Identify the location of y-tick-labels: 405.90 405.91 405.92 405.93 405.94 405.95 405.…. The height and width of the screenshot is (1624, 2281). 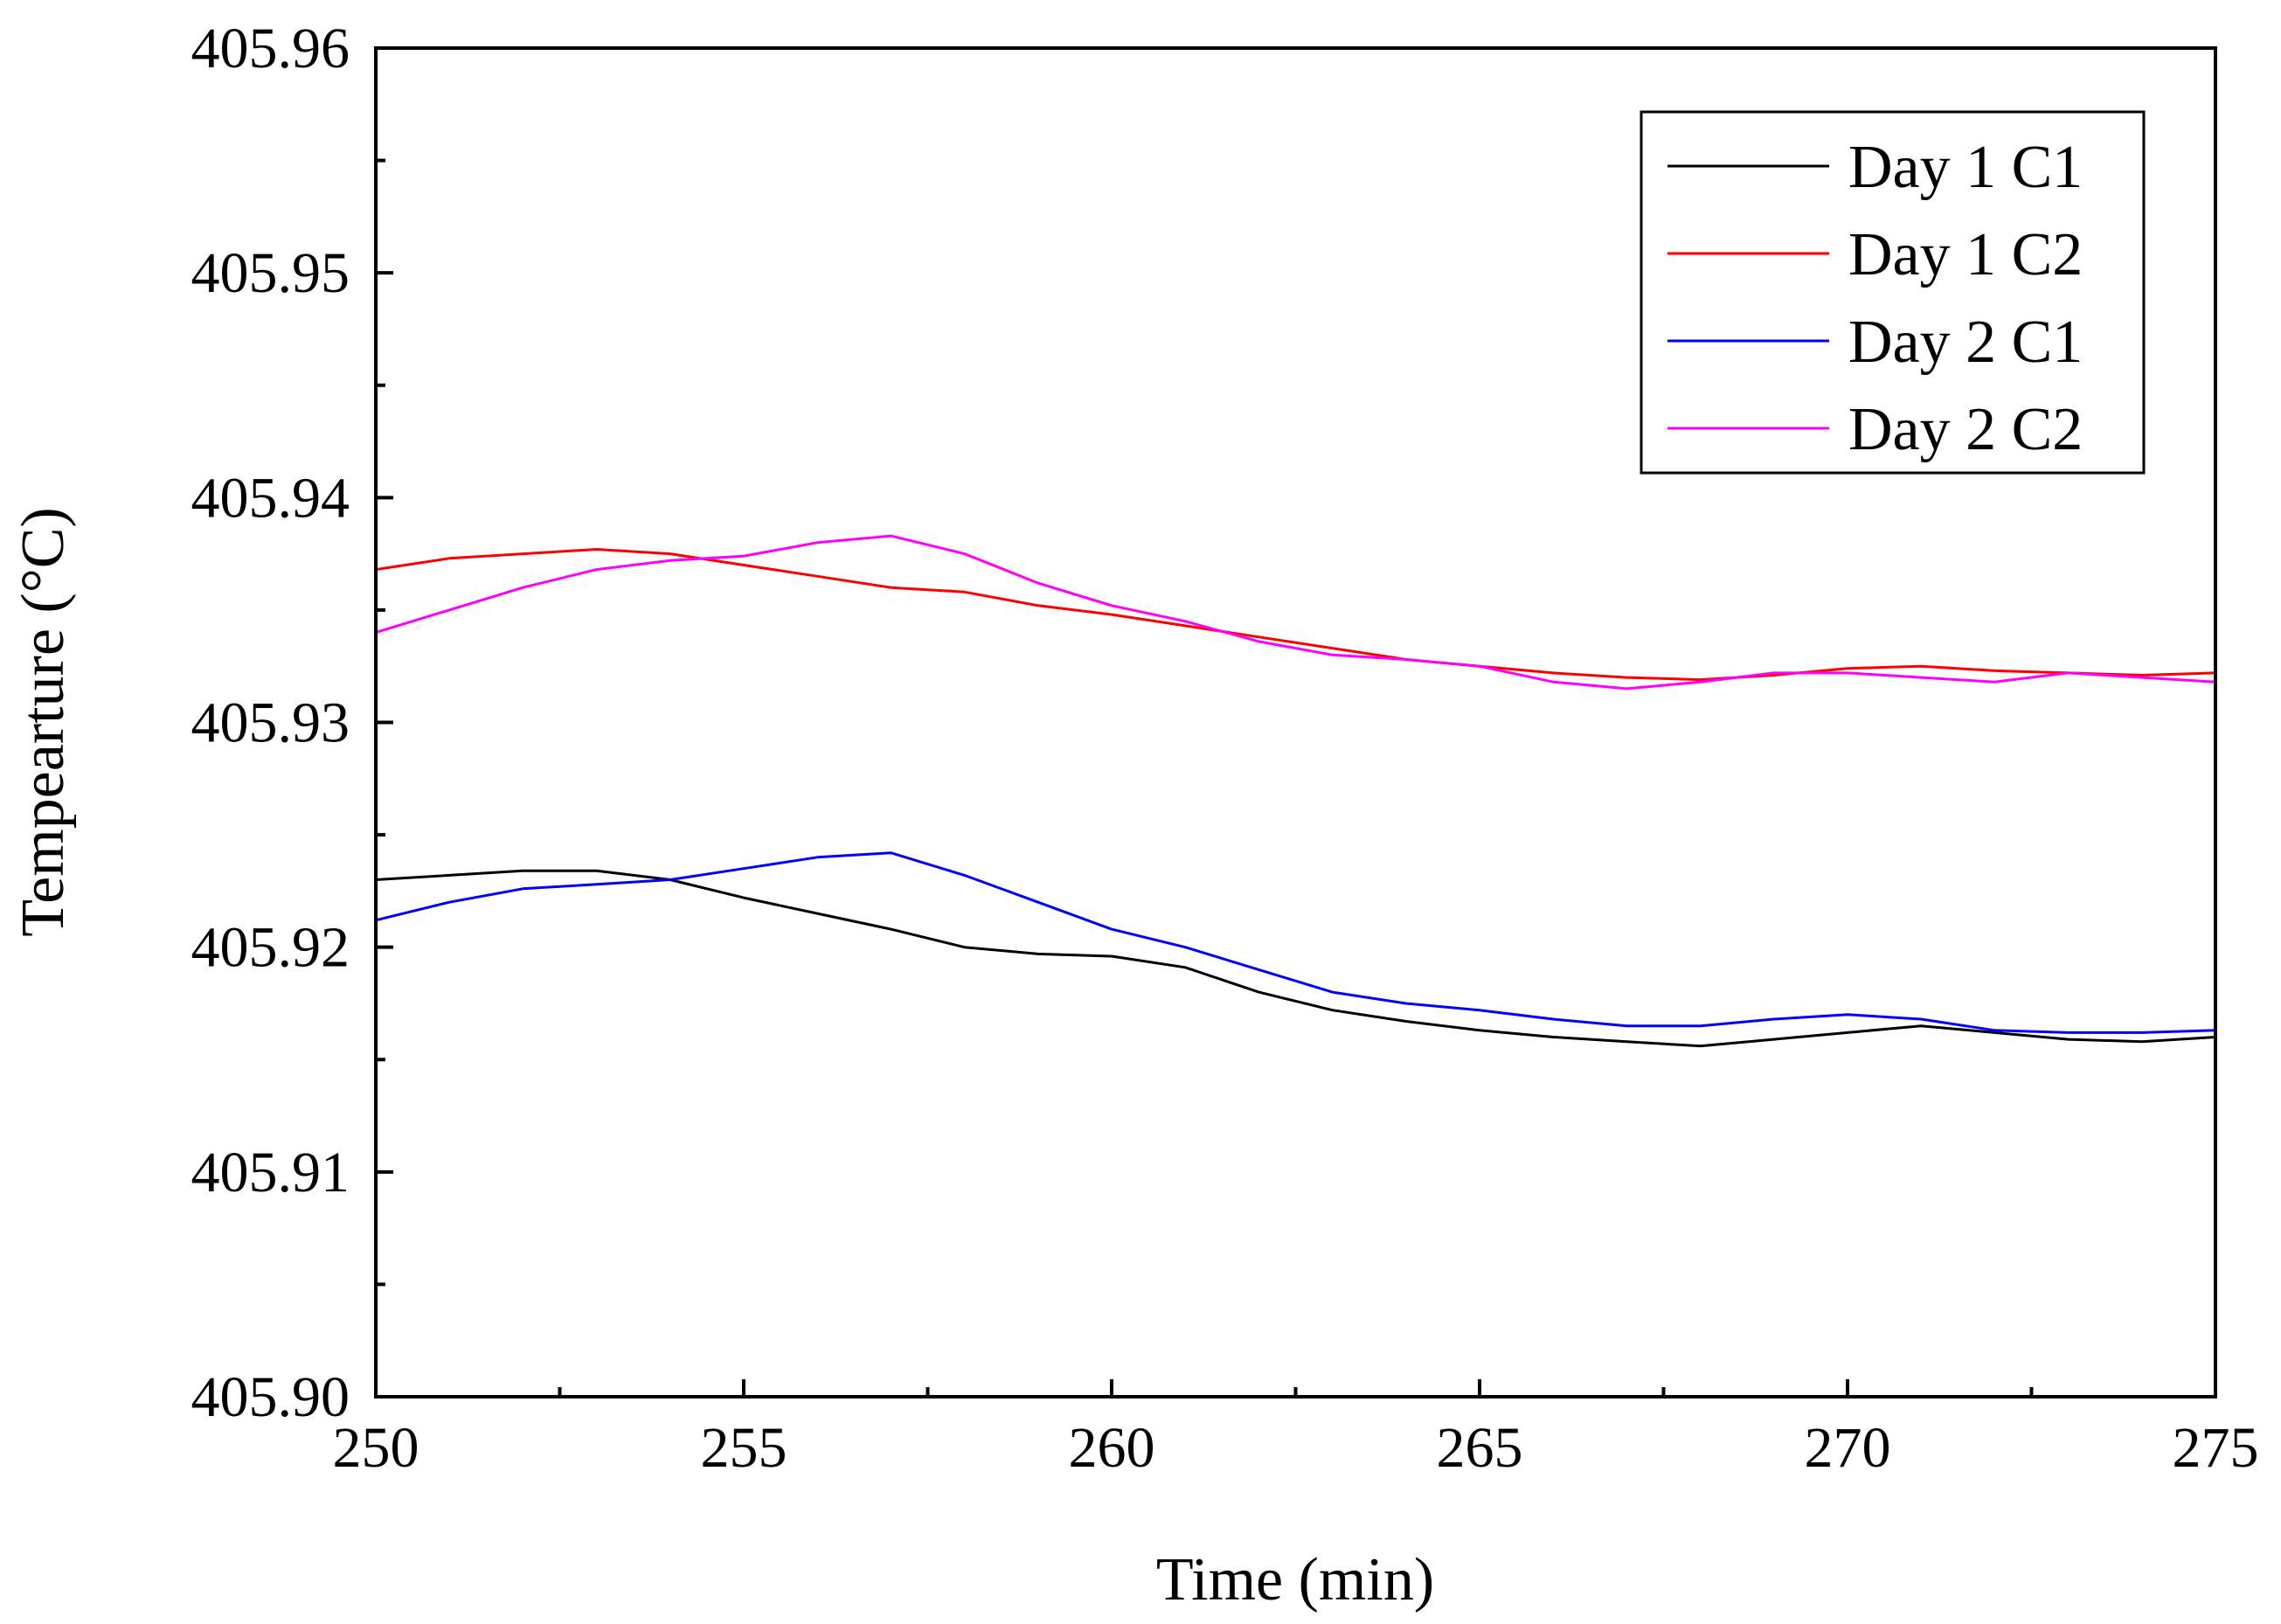
(270, 723).